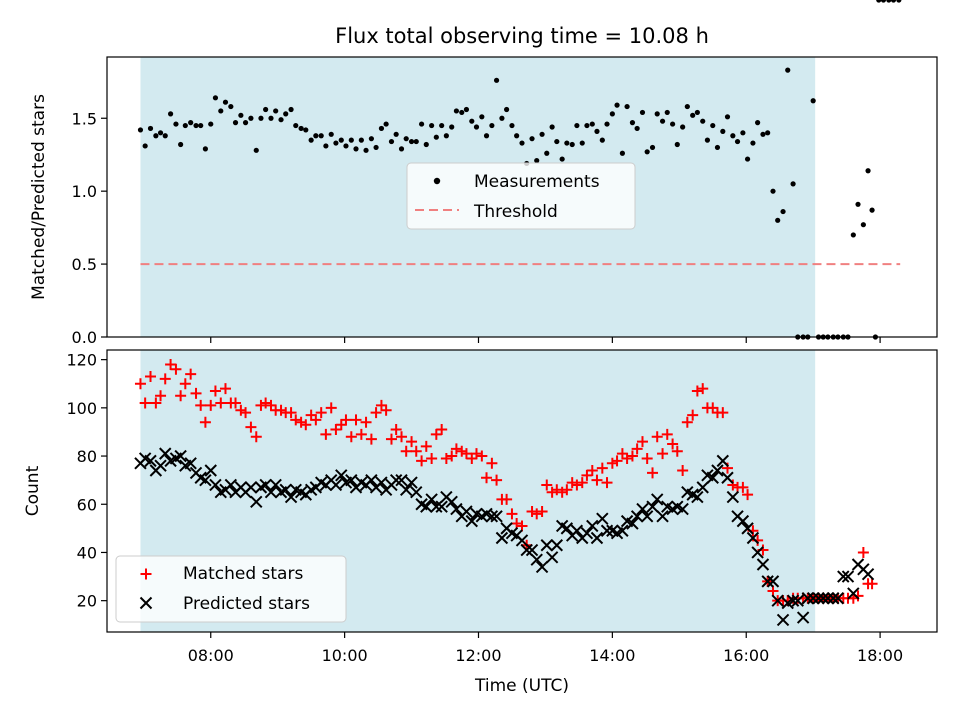  Describe the element at coordinates (84, 191) in the screenshot. I see `top-y-tick-label: 1.0` at that location.